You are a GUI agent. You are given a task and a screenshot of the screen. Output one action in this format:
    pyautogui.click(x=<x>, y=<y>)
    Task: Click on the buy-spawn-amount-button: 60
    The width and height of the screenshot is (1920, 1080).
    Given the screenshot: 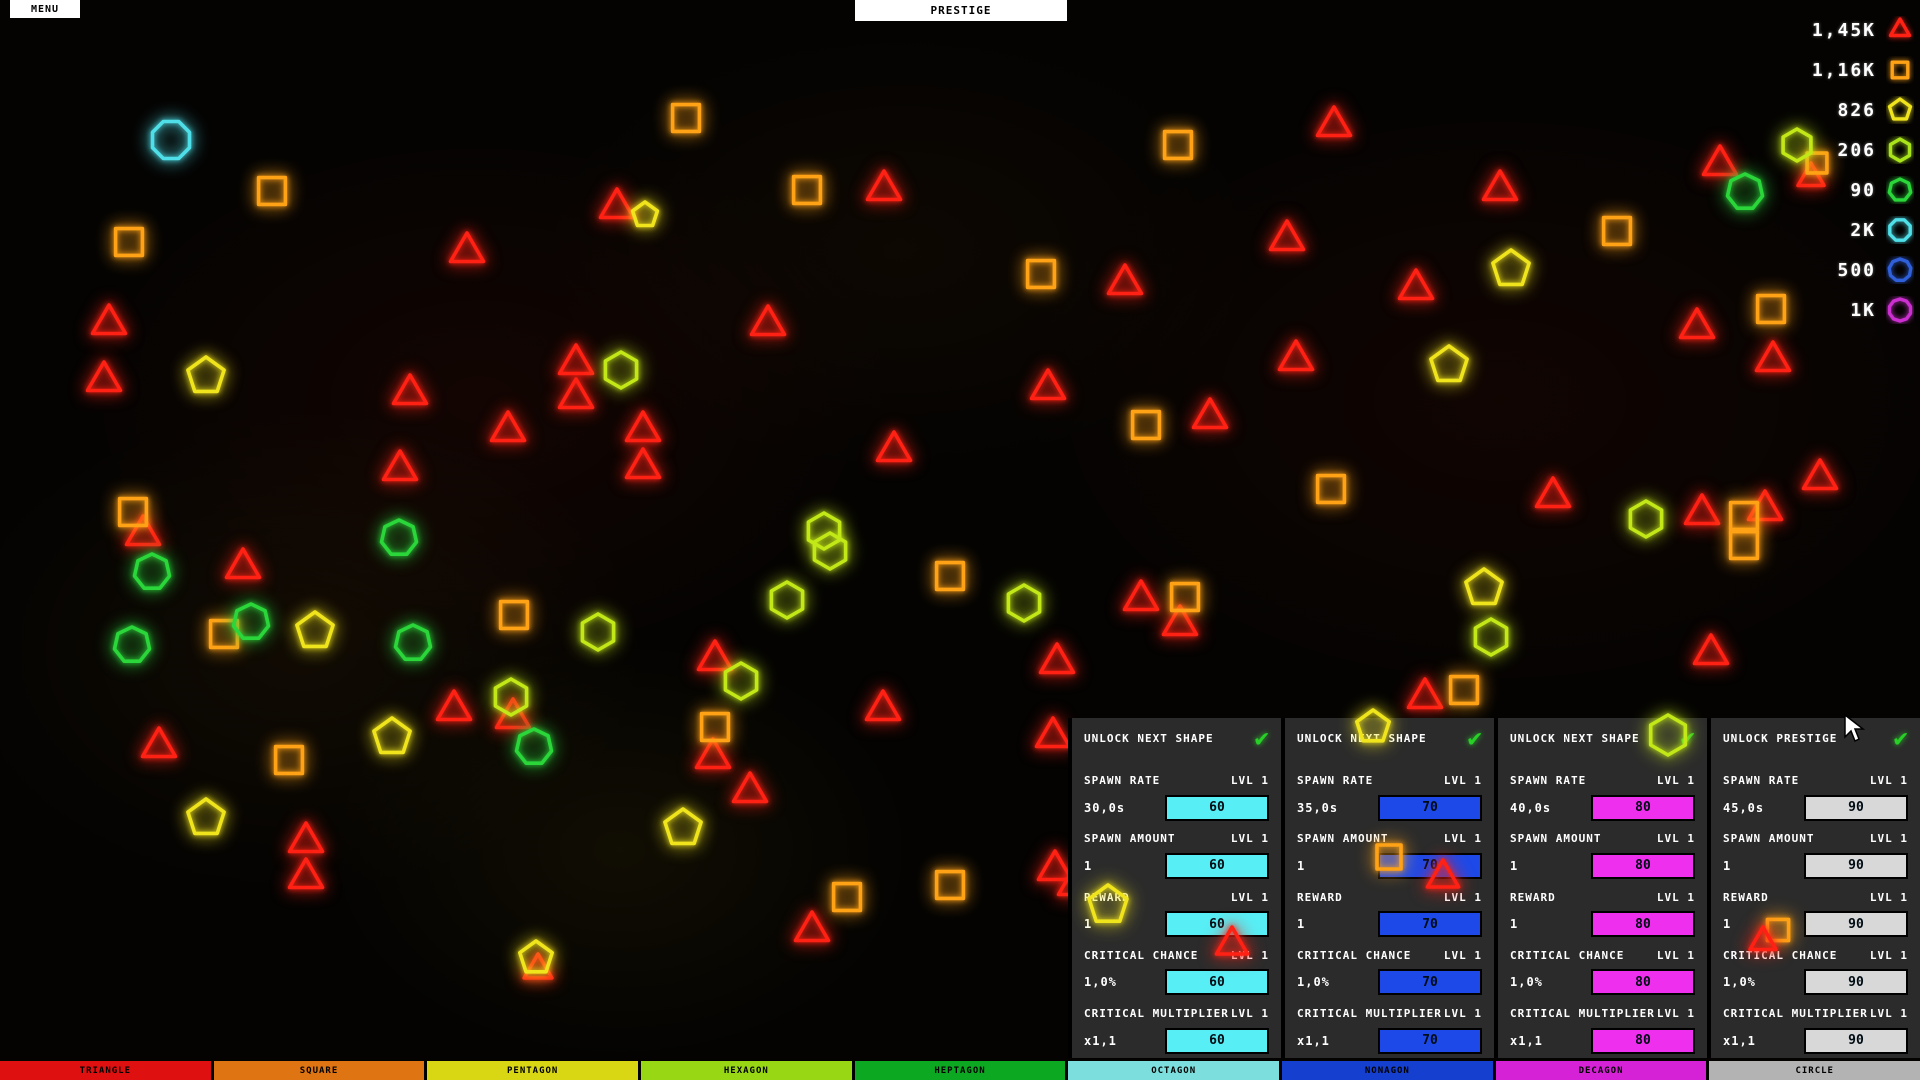 What is the action you would take?
    pyautogui.click(x=1217, y=865)
    